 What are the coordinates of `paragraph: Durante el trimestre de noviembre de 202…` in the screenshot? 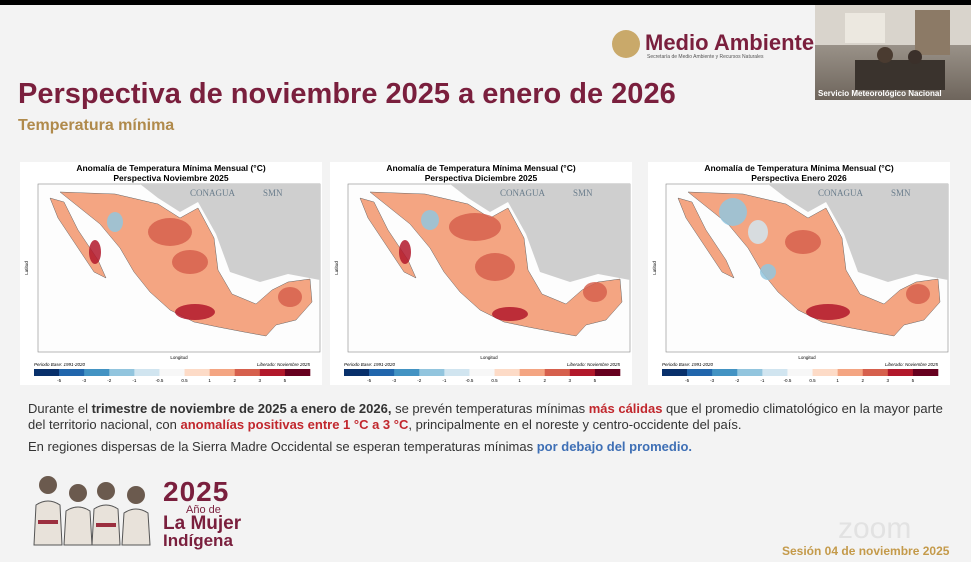 It's located at (488, 417).